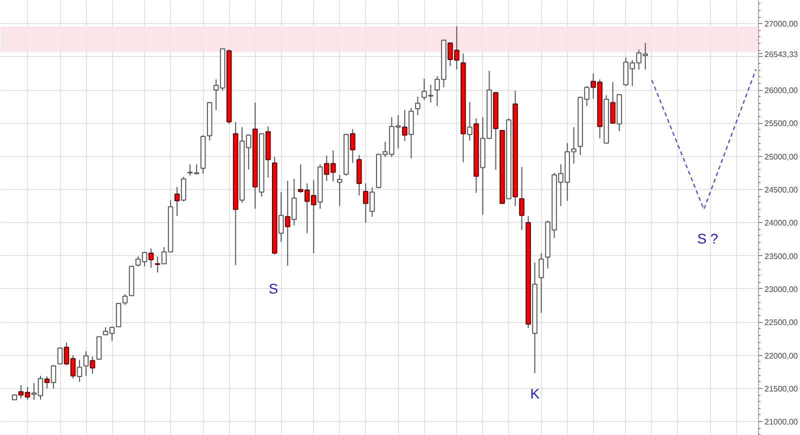  What do you see at coordinates (781, 91) in the screenshot?
I see `y-tick-label: 26000,00` at bounding box center [781, 91].